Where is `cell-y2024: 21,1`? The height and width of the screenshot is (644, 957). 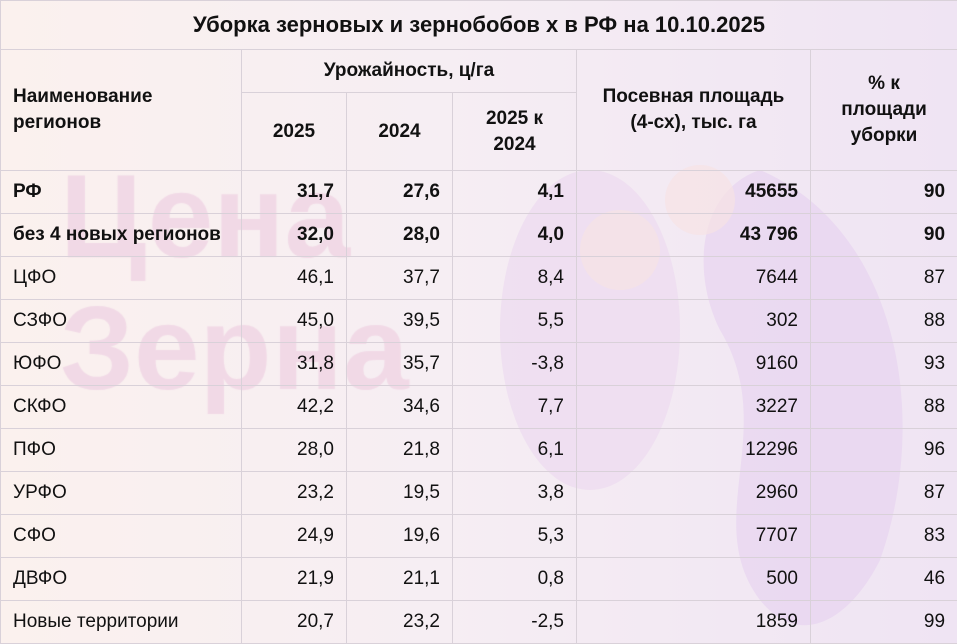
cell-y2024: 21,1 is located at coordinates (400, 579).